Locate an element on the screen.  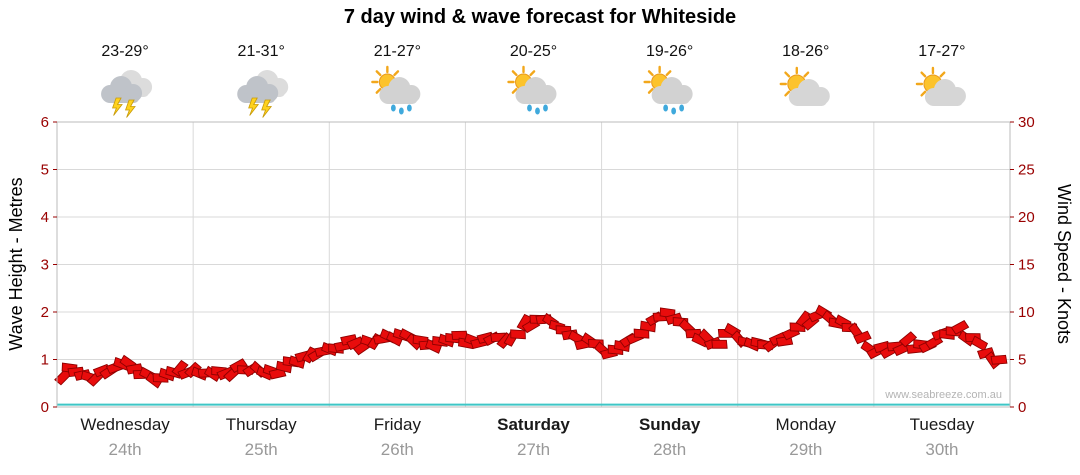
day-date-label: 26th is located at coordinates (397, 449).